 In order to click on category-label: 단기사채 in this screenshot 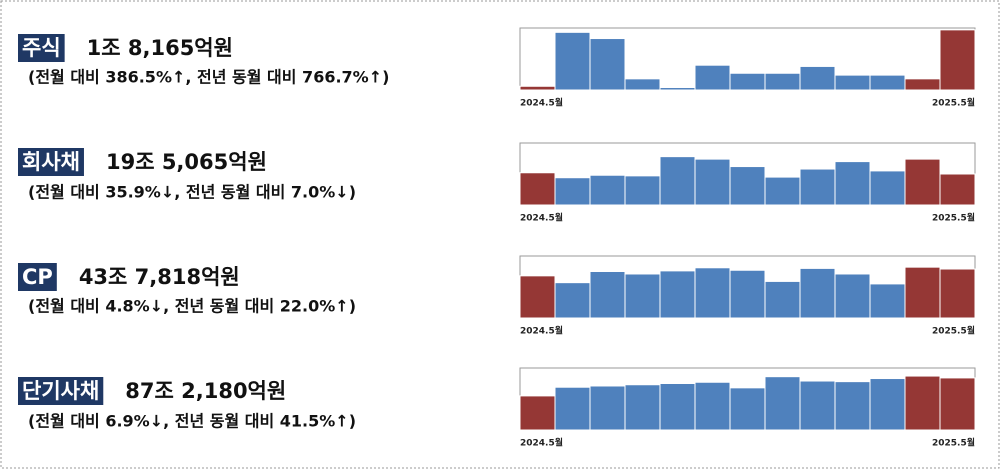, I will do `click(60, 391)`.